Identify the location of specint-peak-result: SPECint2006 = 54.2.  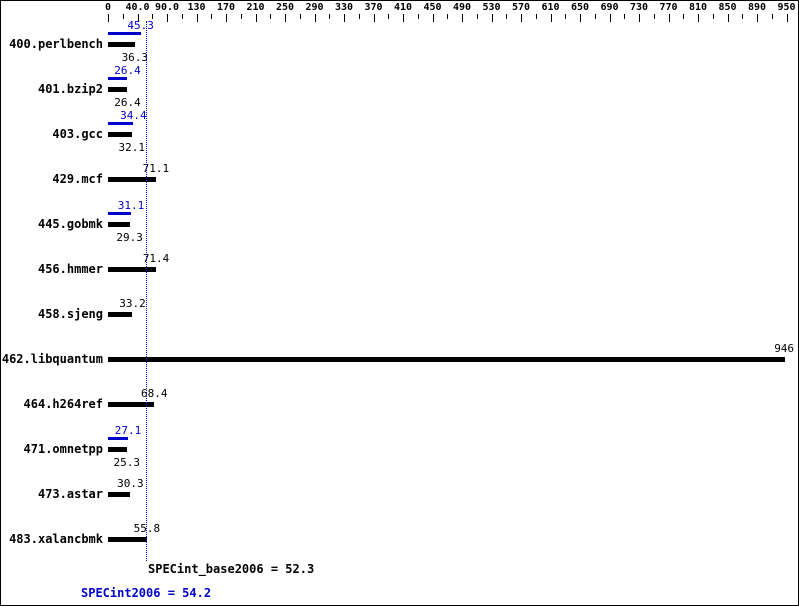
(146, 593).